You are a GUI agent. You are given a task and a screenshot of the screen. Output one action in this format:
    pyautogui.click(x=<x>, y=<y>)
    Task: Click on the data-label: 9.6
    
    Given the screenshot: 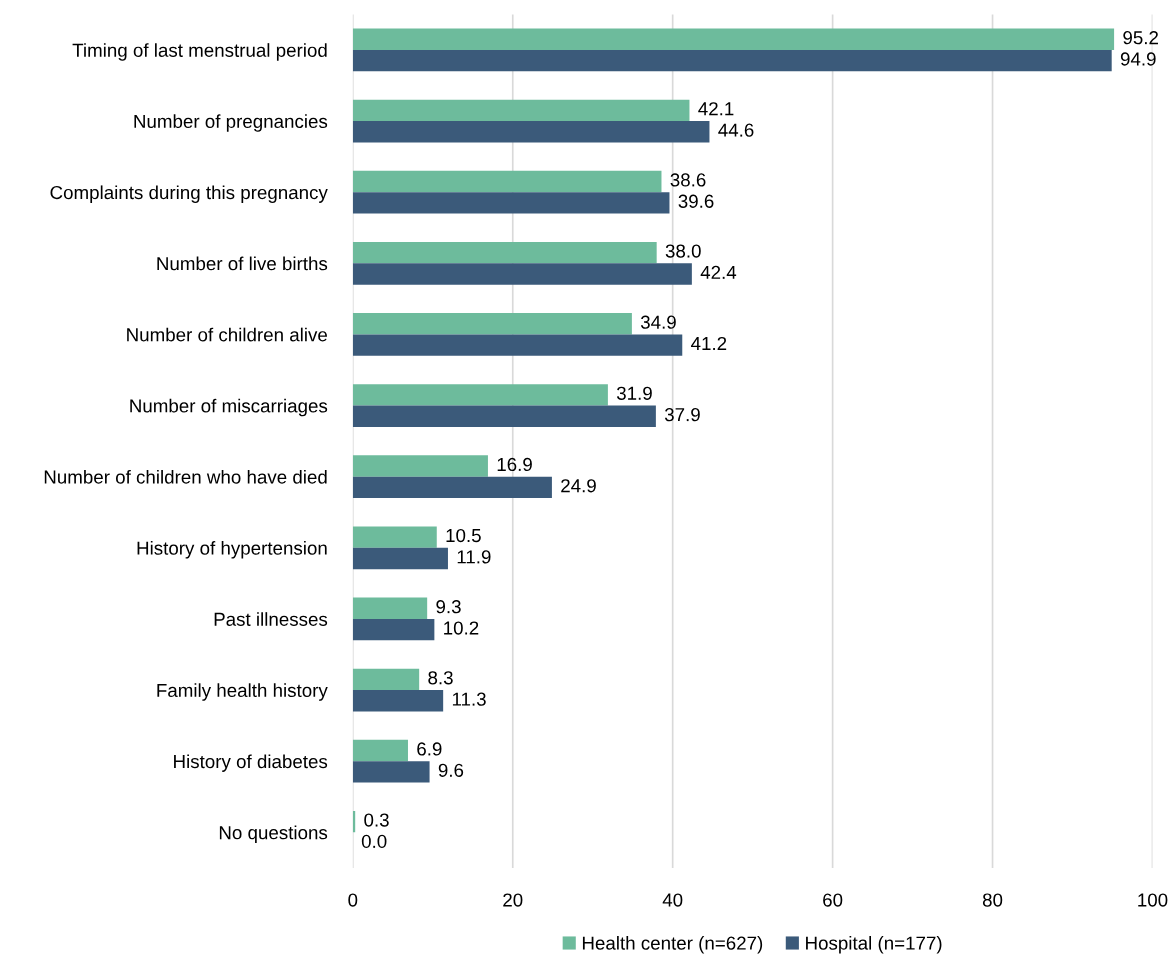 What is the action you would take?
    pyautogui.click(x=451, y=770)
    